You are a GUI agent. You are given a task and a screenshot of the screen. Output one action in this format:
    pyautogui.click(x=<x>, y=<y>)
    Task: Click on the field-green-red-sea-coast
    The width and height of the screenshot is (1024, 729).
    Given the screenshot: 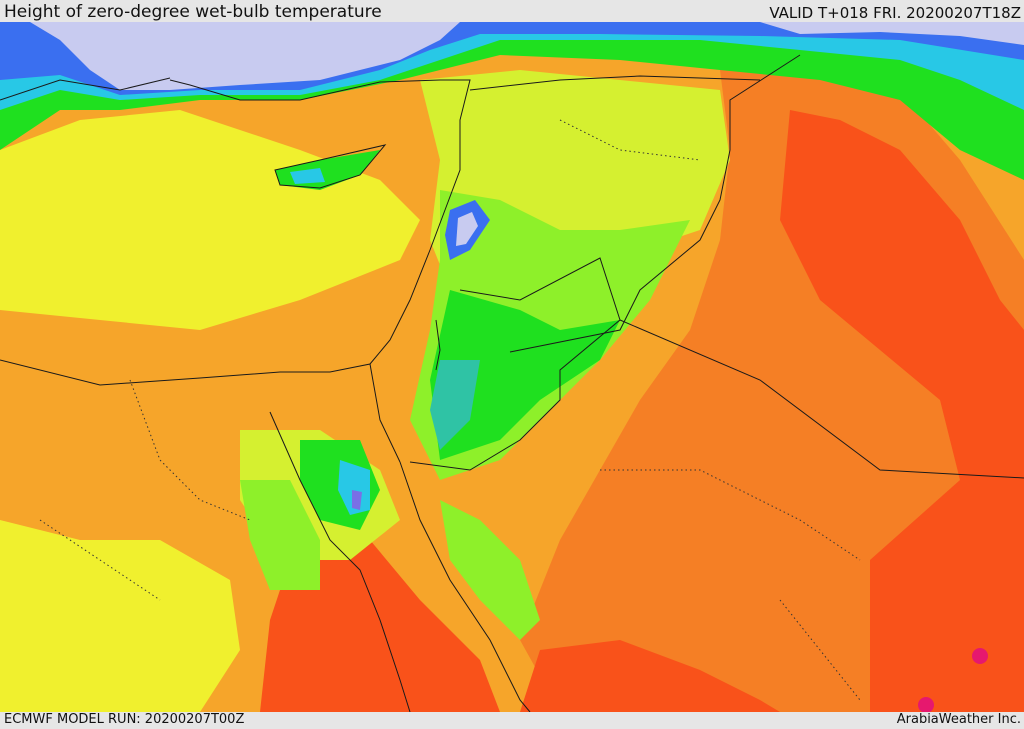 What is the action you would take?
    pyautogui.click(x=490, y=570)
    